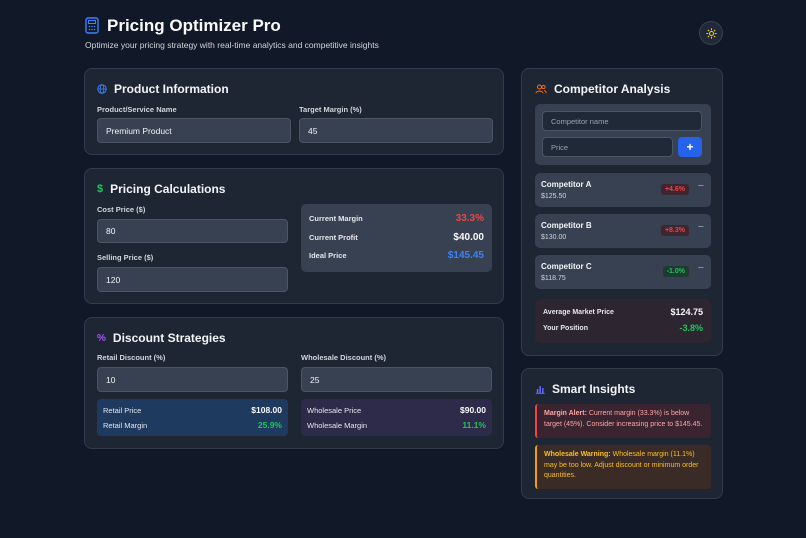 This screenshot has width=806, height=538. Describe the element at coordinates (137, 109) in the screenshot. I see `product-name-label: Product/Service Name` at that location.